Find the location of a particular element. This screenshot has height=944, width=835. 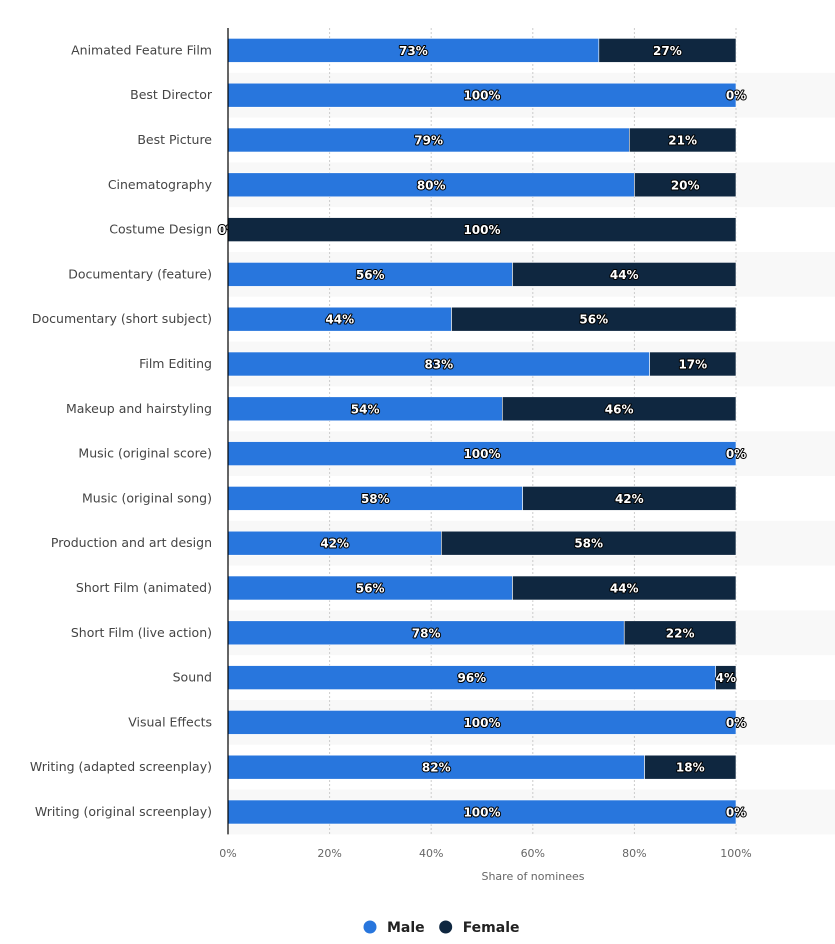

data-label: 78% is located at coordinates (426, 633).